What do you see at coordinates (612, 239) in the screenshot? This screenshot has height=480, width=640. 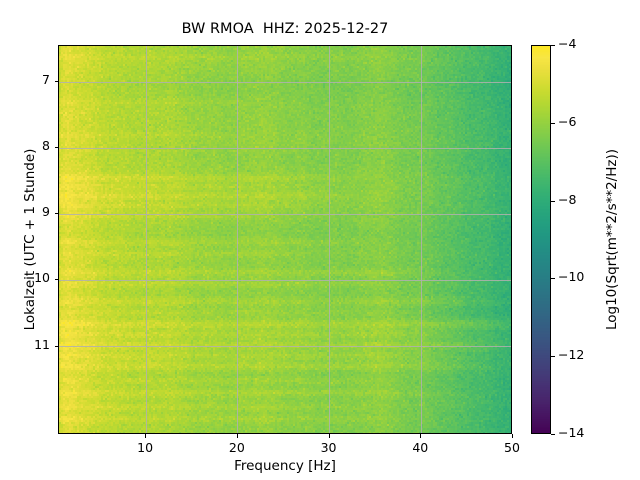 I see `colorbar-label: Log10(Sqrt(m**2/s**2/Hz))` at bounding box center [612, 239].